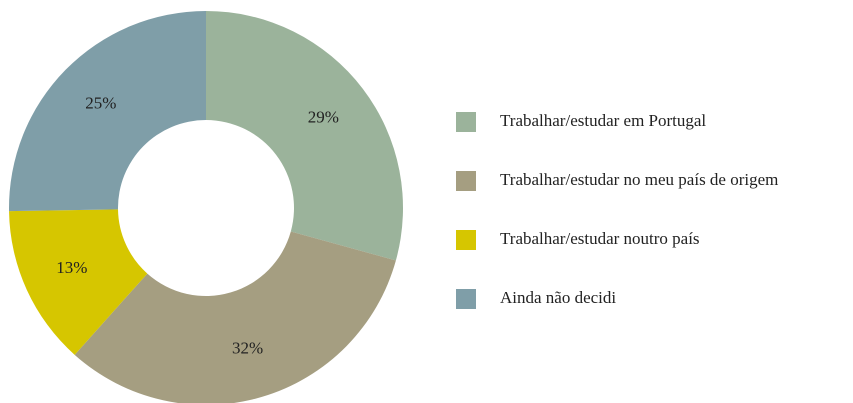 The width and height of the screenshot is (853, 403). What do you see at coordinates (247, 347) in the screenshot?
I see `slice-label: 32%` at bounding box center [247, 347].